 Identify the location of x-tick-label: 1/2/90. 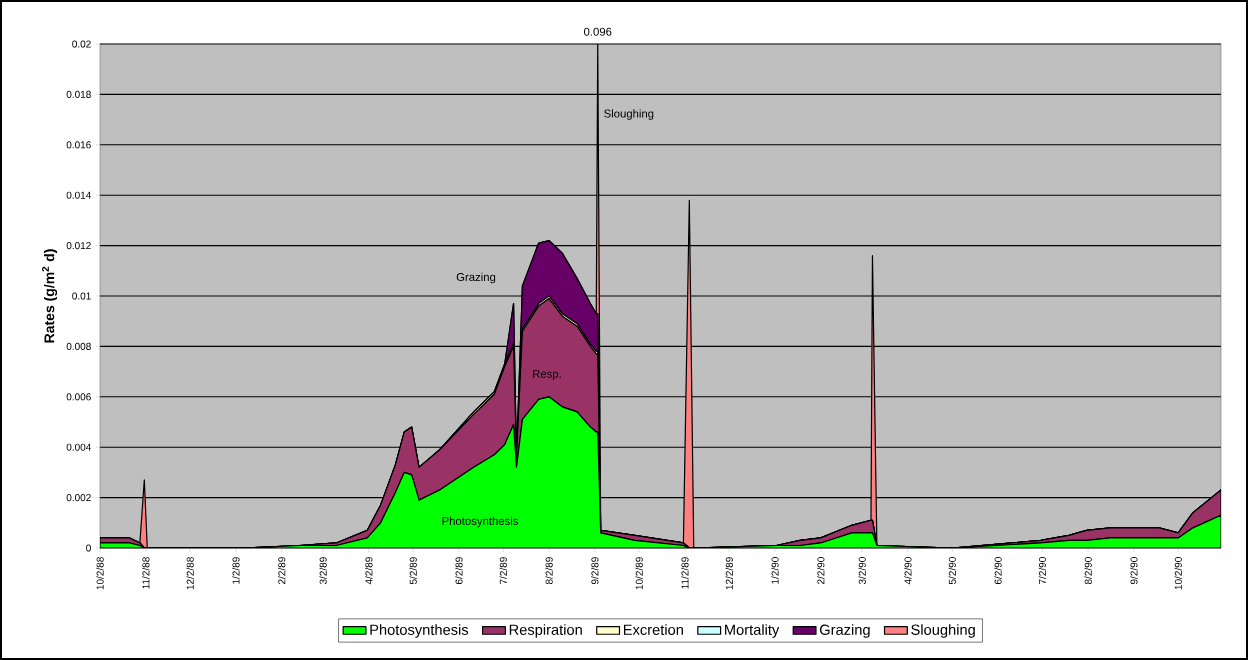
(775, 570).